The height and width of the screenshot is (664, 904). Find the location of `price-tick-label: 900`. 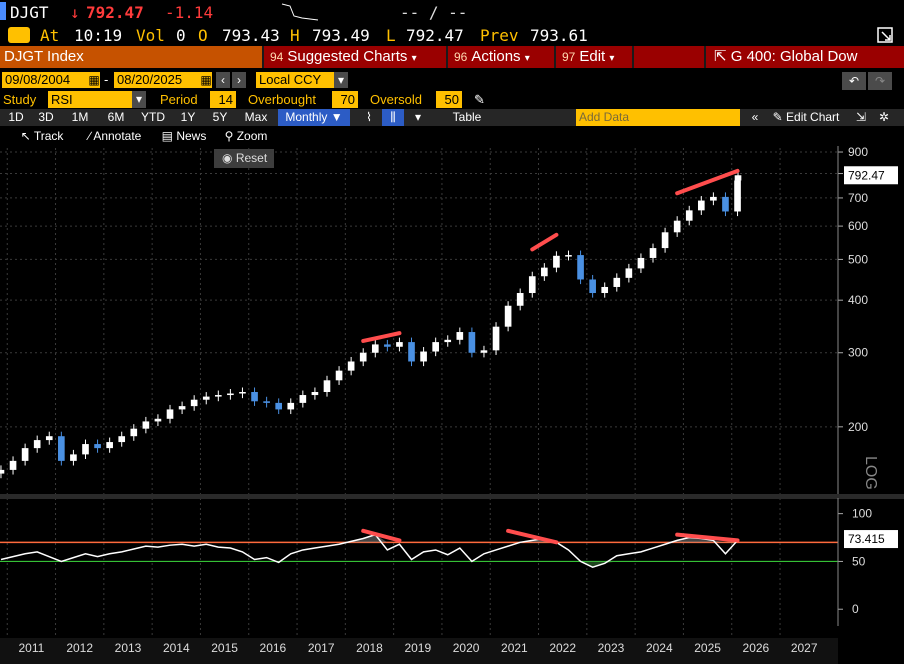

price-tick-label: 900 is located at coordinates (858, 152).